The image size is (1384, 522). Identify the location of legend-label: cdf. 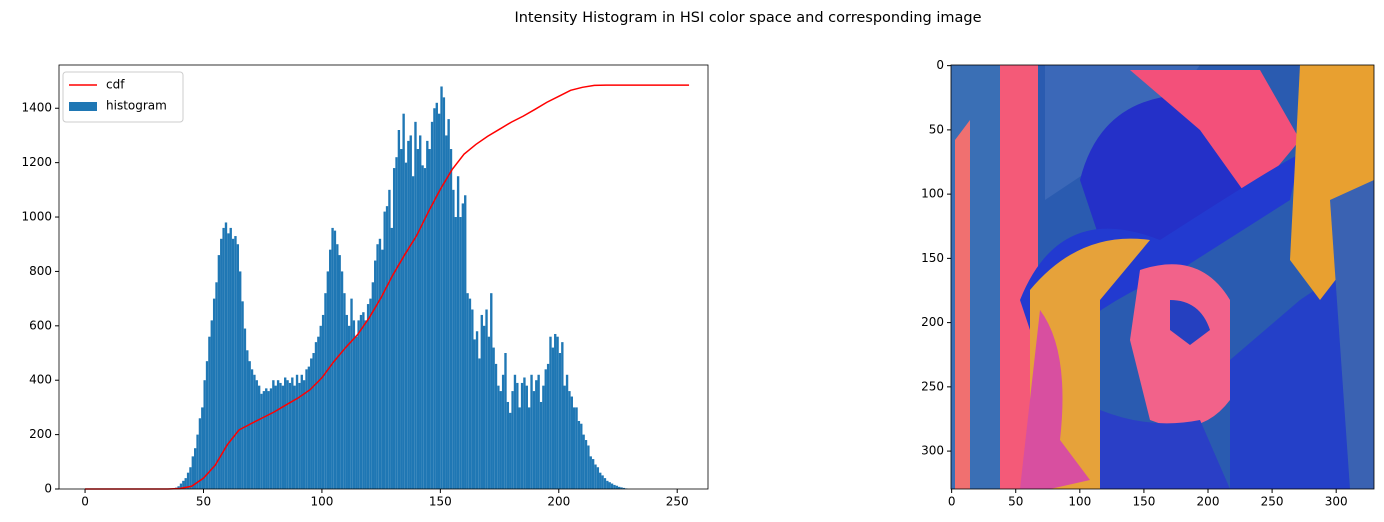
(115, 85).